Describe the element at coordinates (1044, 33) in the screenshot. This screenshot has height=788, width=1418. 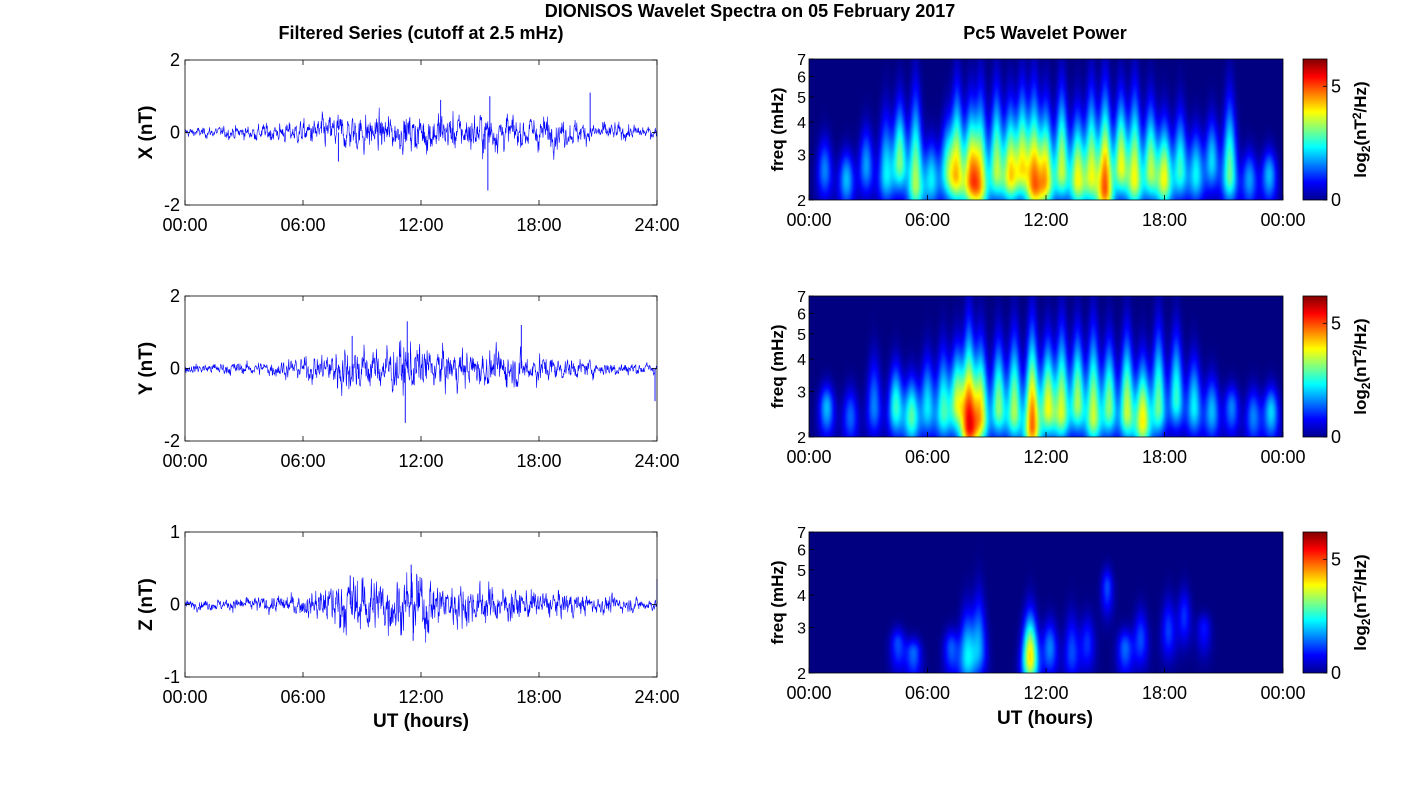
I see `right-column-title: Pc5 Wavelet Power` at that location.